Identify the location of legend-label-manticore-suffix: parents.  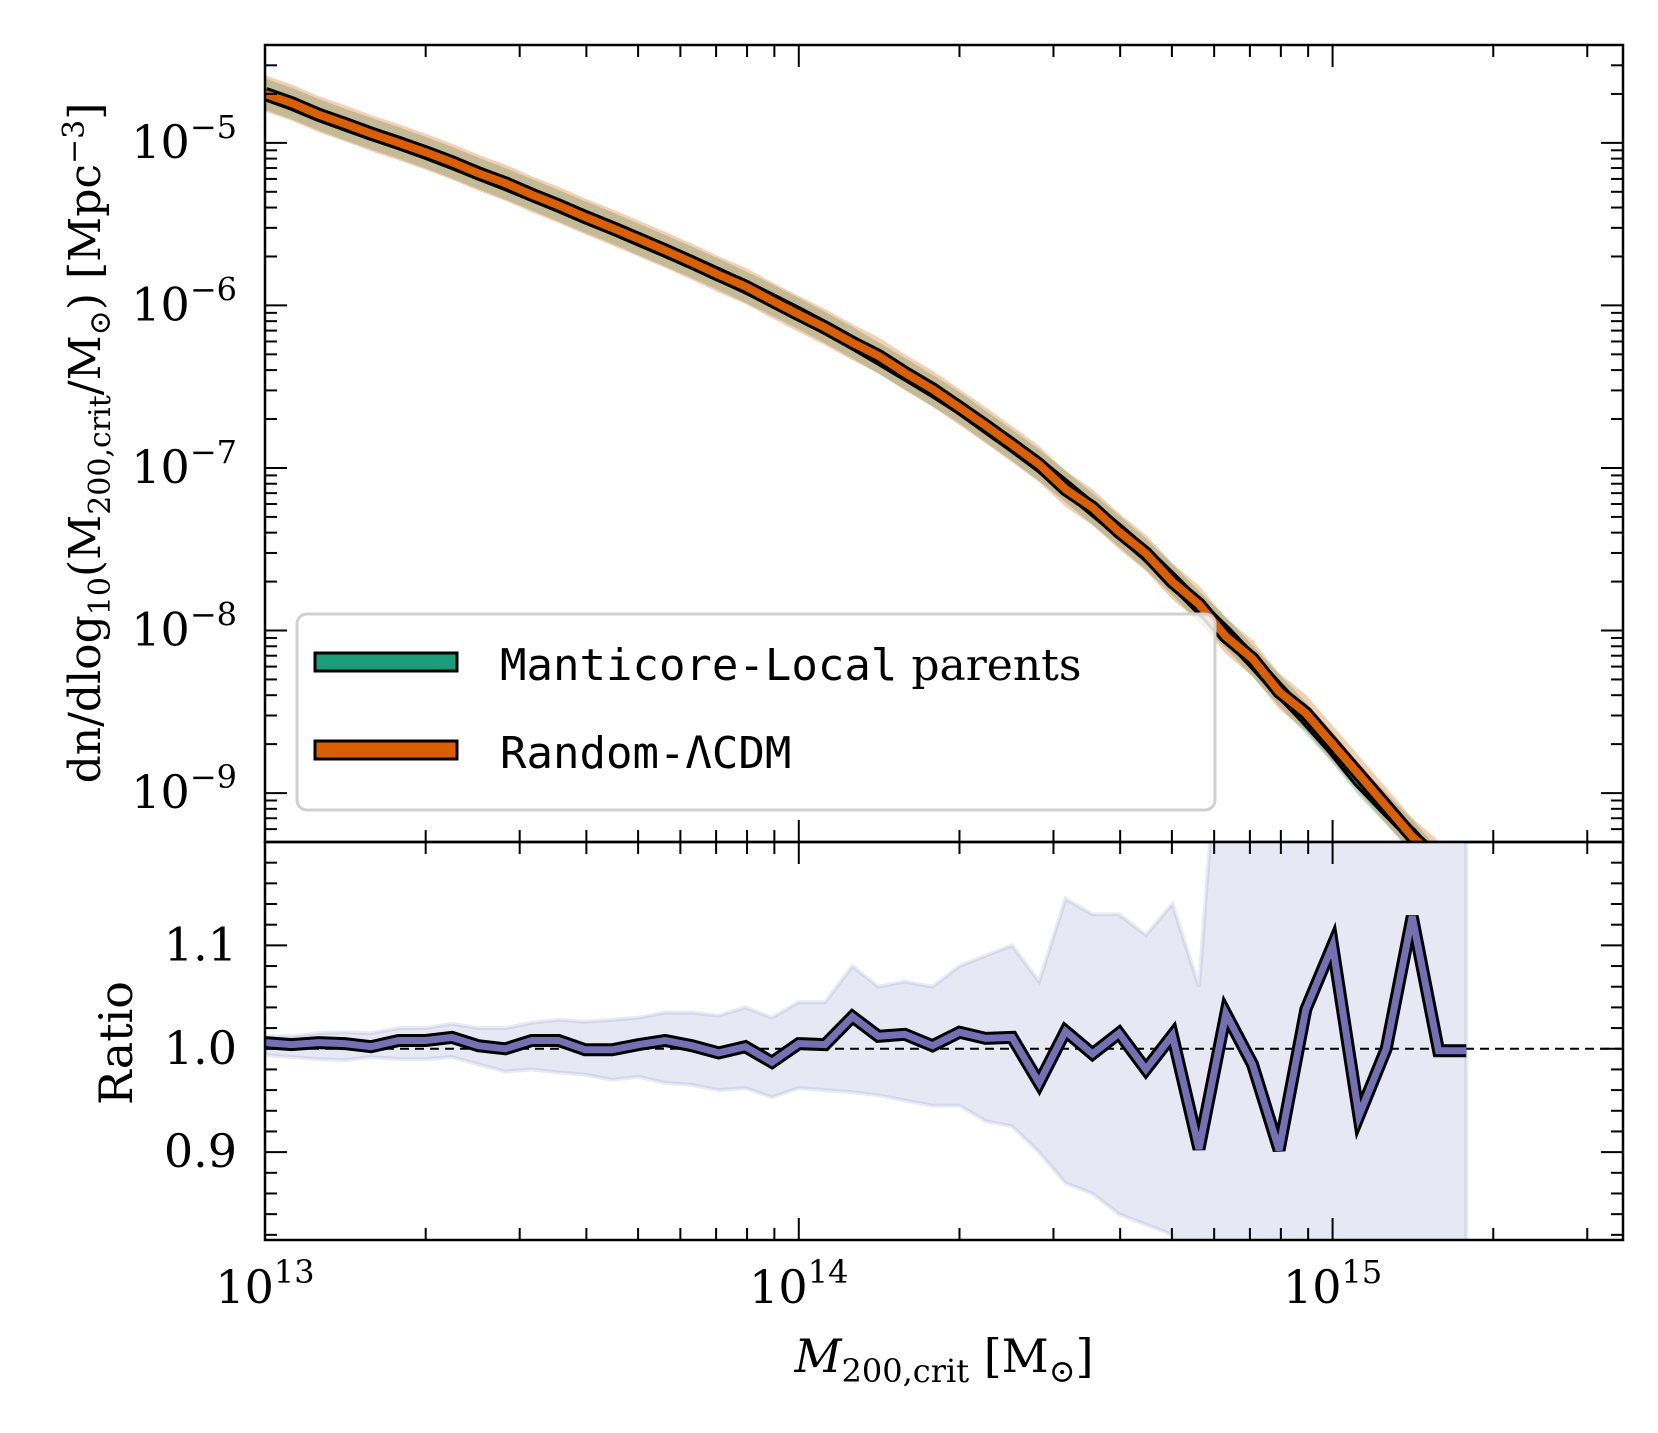
(989, 665).